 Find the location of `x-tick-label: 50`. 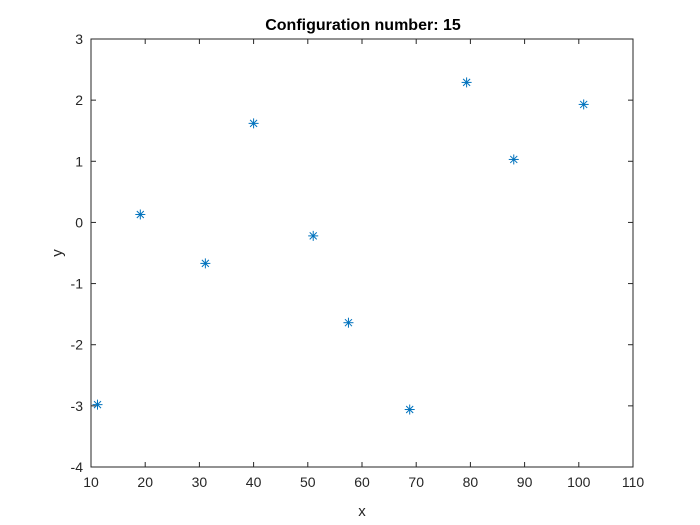

x-tick-label: 50 is located at coordinates (308, 482).